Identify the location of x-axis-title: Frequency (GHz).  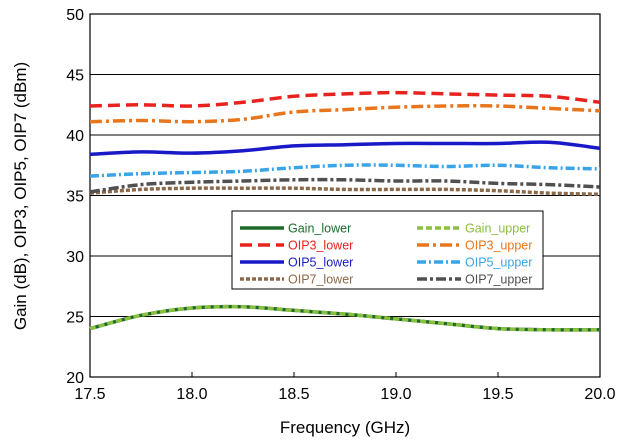
(345, 427).